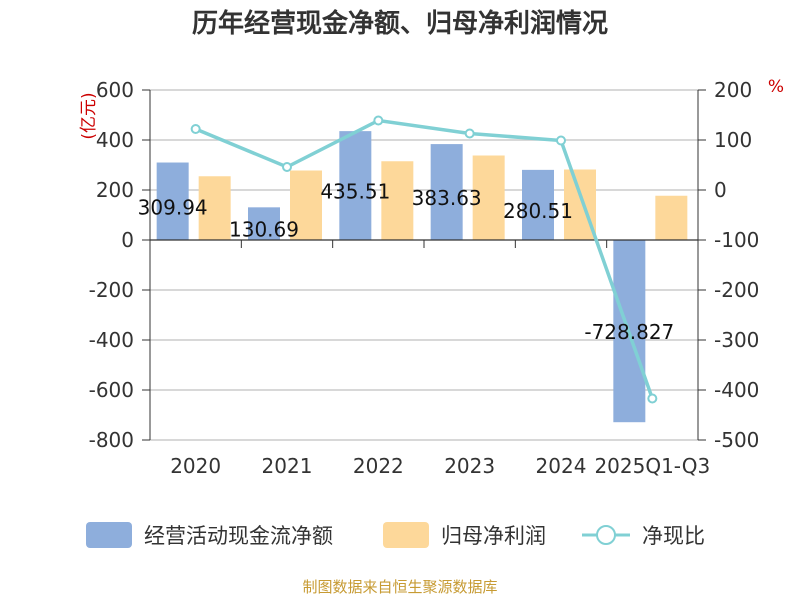  Describe the element at coordinates (287, 466) in the screenshot. I see `x-tick-label: 2021` at that location.